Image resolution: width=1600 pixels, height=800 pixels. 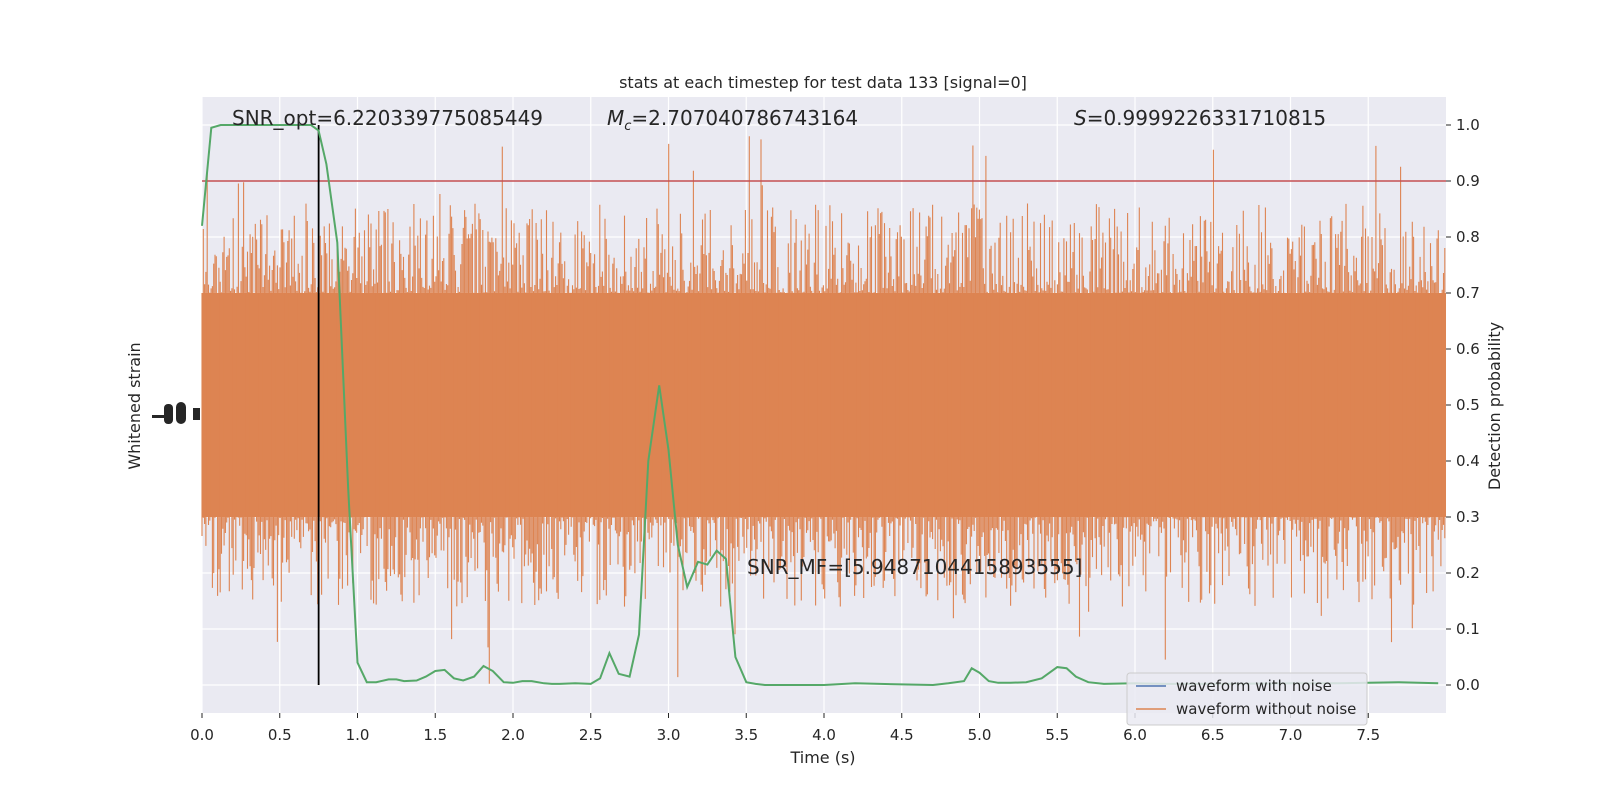 I want to click on chirp-mass-subscript: c, so click(x=627, y=126).